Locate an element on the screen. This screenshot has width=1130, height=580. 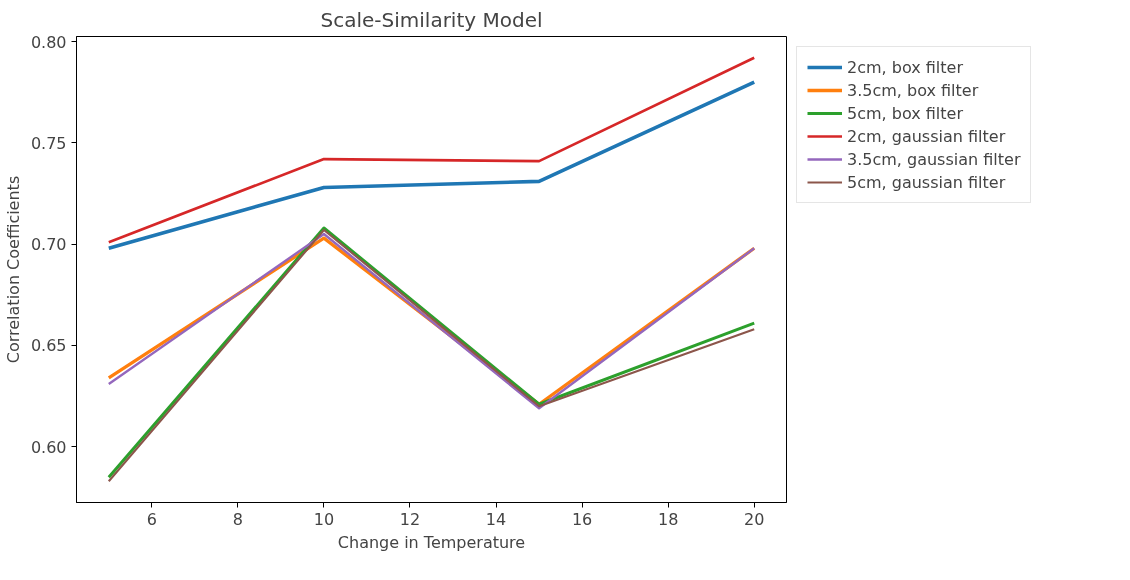
legend-label: 2cm, box filter is located at coordinates (905, 67).